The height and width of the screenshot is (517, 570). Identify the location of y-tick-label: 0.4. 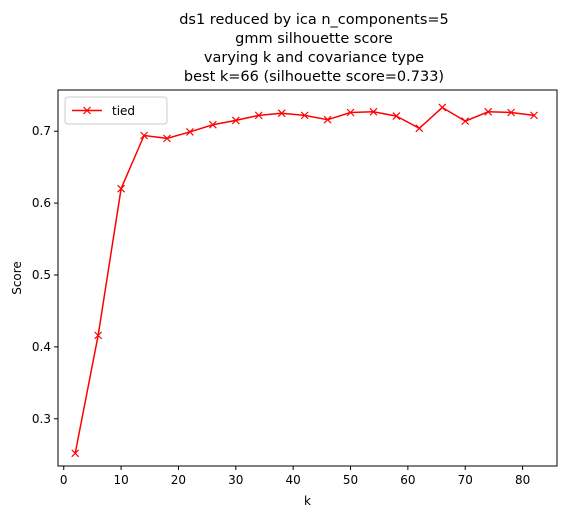
(41, 347).